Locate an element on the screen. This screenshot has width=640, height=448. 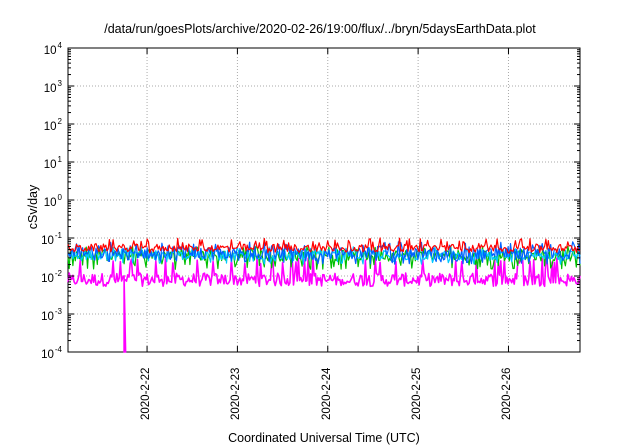
y-tick-label: 10⁴ is located at coordinates (52, 49).